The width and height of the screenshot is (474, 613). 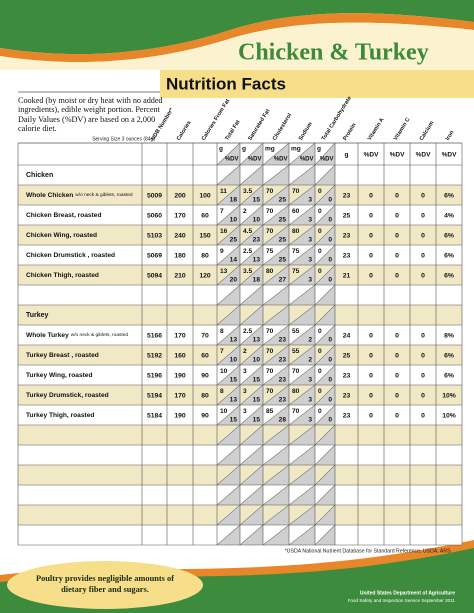 What do you see at coordinates (154, 355) in the screenshot?
I see `cell-value: 5192` at bounding box center [154, 355].